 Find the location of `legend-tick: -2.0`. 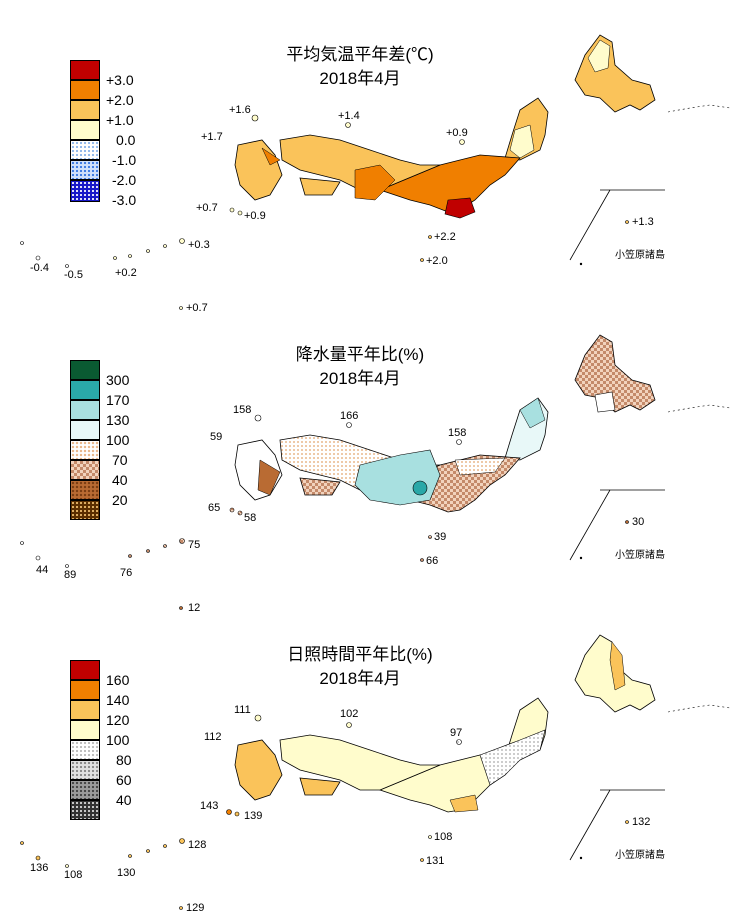

legend-tick: -2.0 is located at coordinates (124, 180).